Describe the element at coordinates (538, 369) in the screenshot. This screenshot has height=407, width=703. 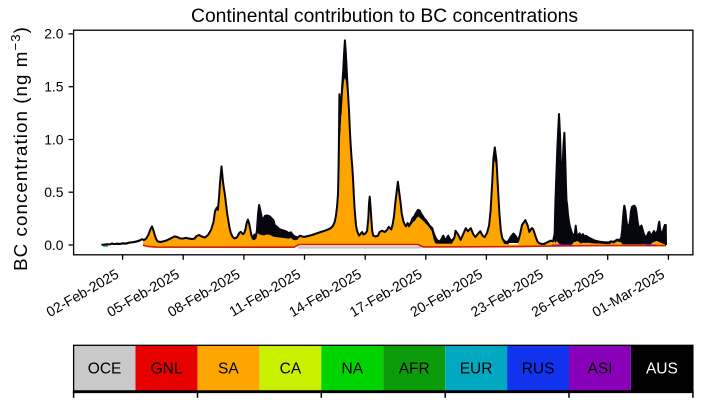
I see `svg-text: RUS` at that location.